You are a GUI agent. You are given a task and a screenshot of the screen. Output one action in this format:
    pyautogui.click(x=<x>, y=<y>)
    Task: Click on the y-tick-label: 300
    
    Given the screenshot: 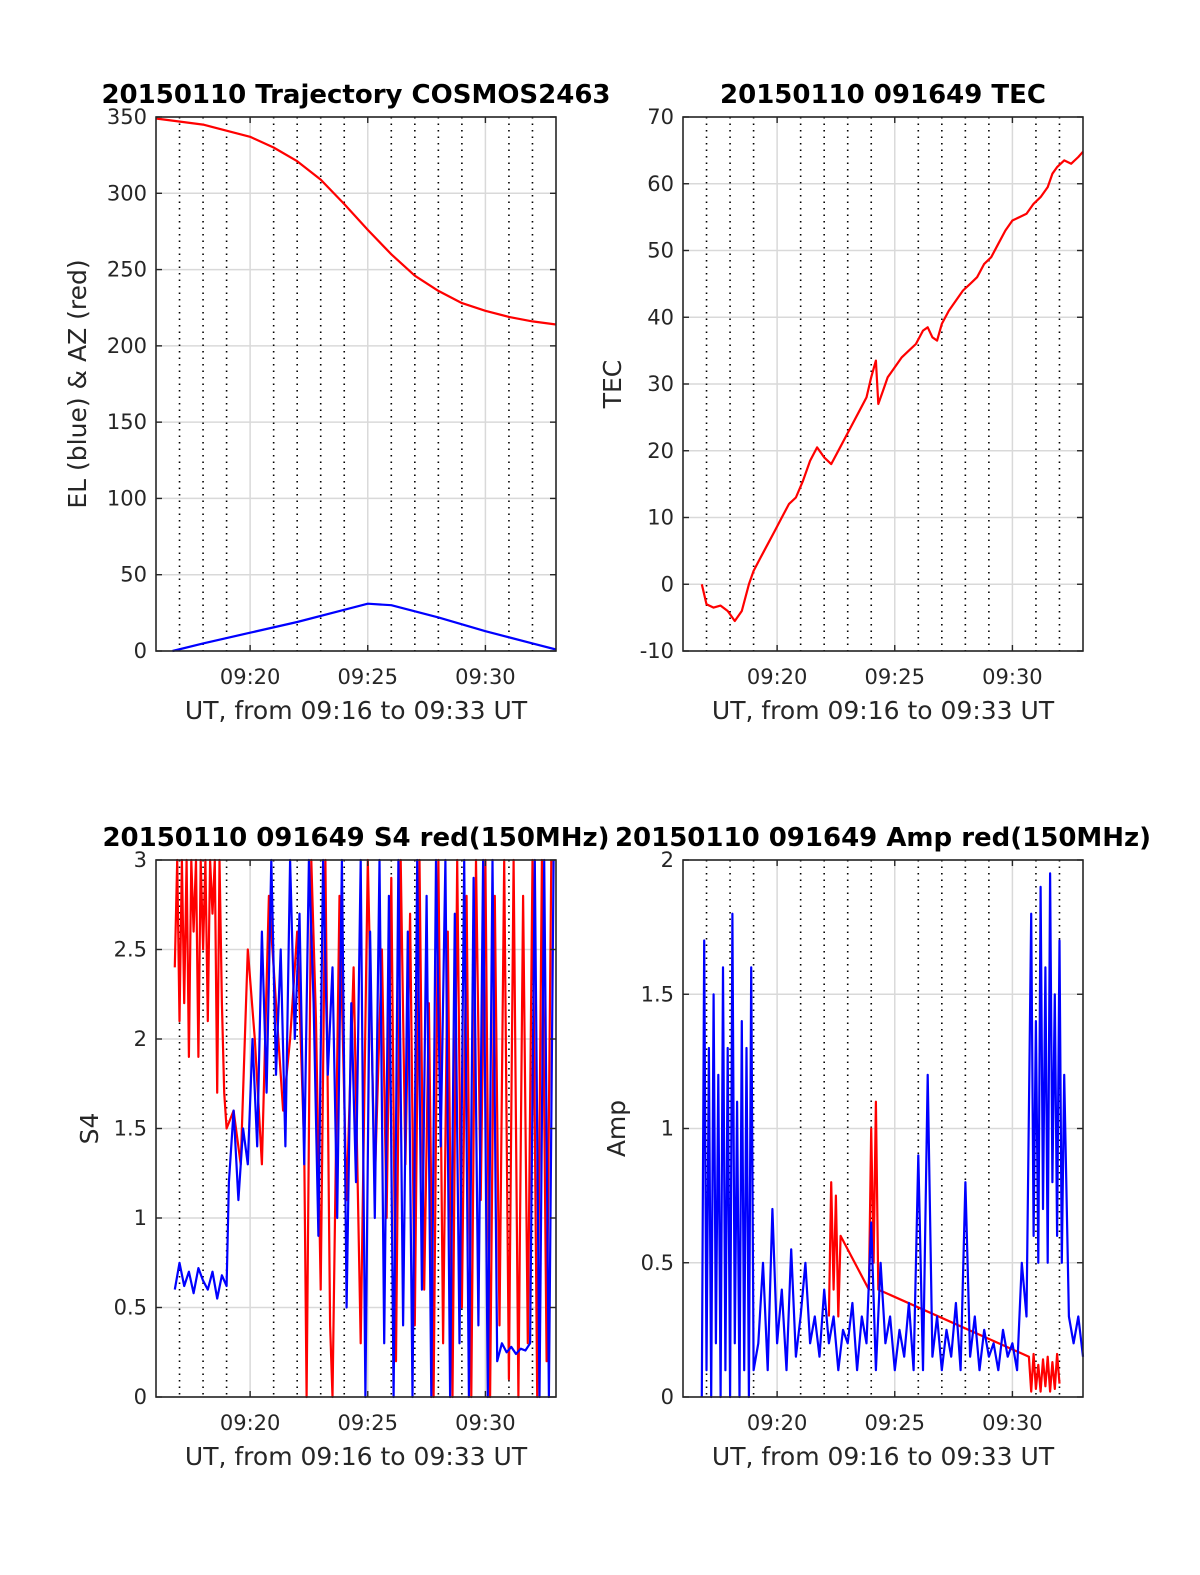 What is the action you would take?
    pyautogui.click(x=127, y=193)
    